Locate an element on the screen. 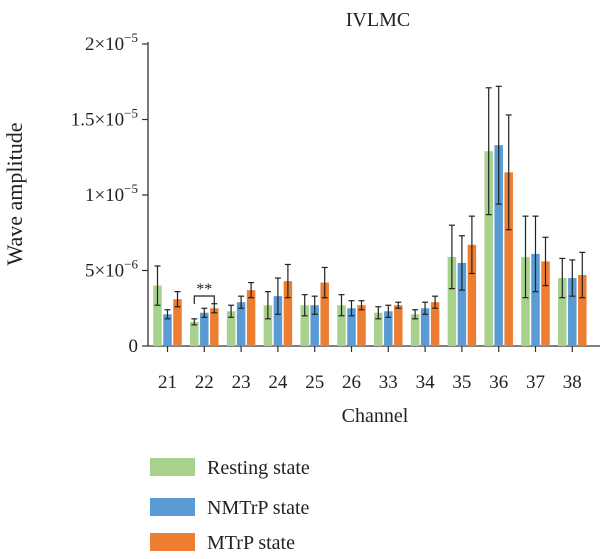  chart-title: IVLMC is located at coordinates (378, 20).